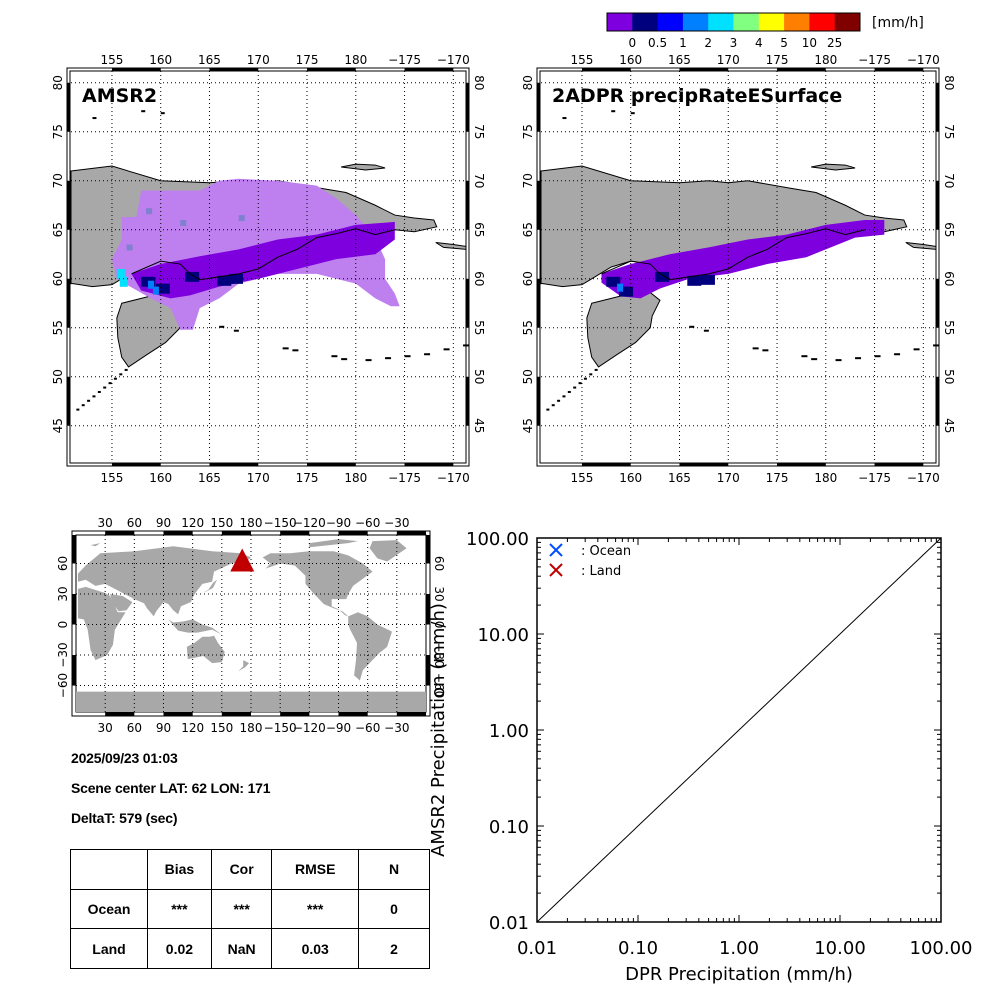 Image resolution: width=1000 pixels, height=1000 pixels. What do you see at coordinates (394, 869) in the screenshot?
I see `header-n: N` at bounding box center [394, 869].